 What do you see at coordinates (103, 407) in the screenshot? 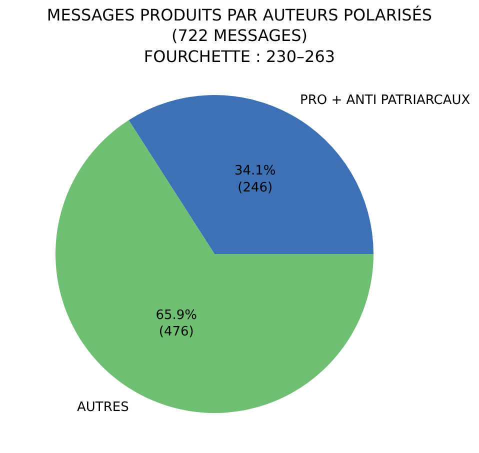
I see `slice-label: AUTRES` at bounding box center [103, 407].